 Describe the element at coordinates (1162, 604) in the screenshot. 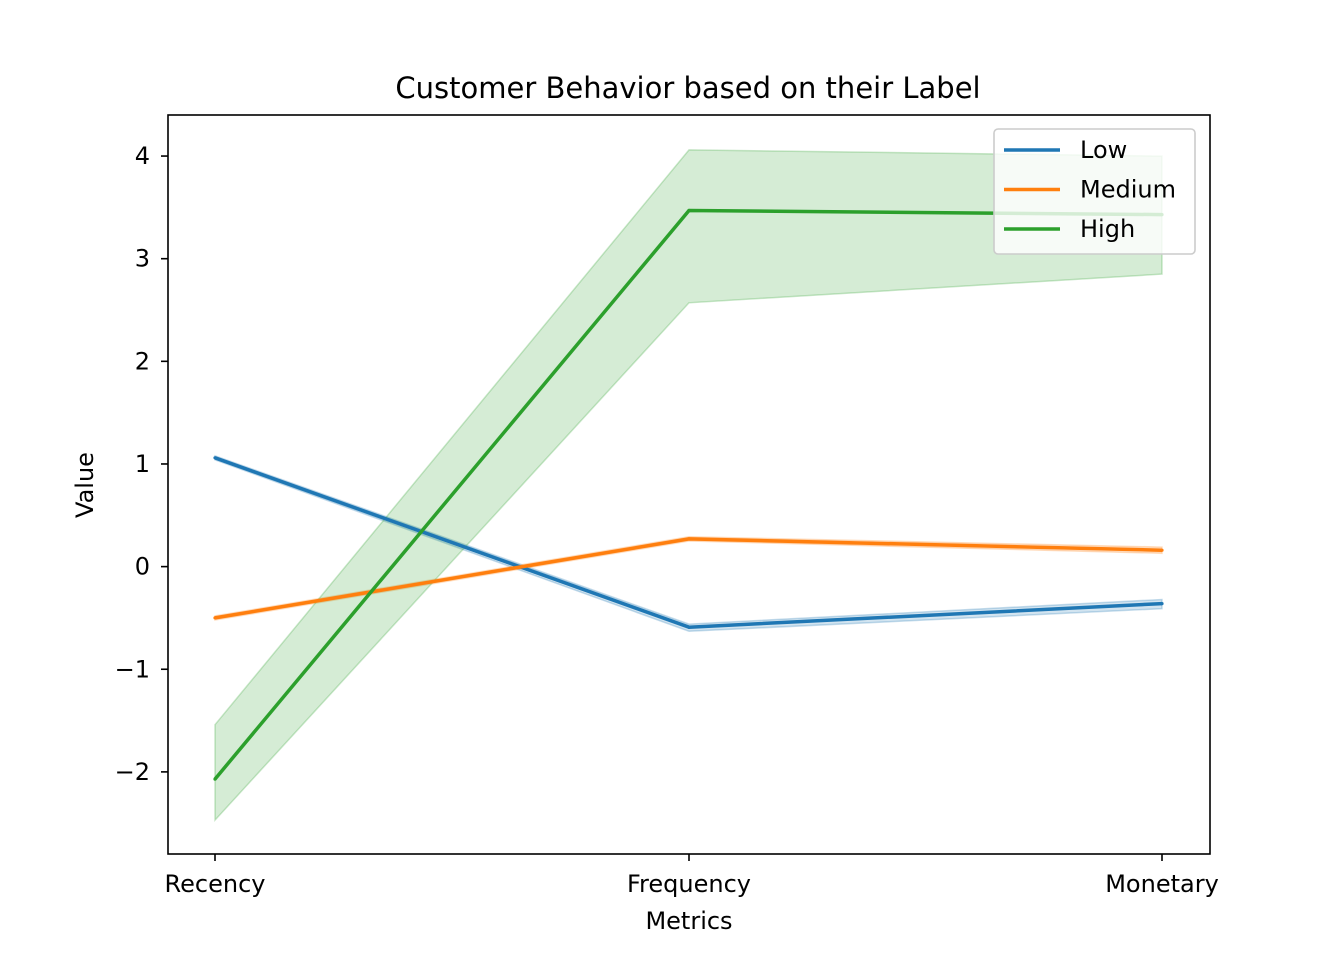

I see `point-low-monetary` at that location.